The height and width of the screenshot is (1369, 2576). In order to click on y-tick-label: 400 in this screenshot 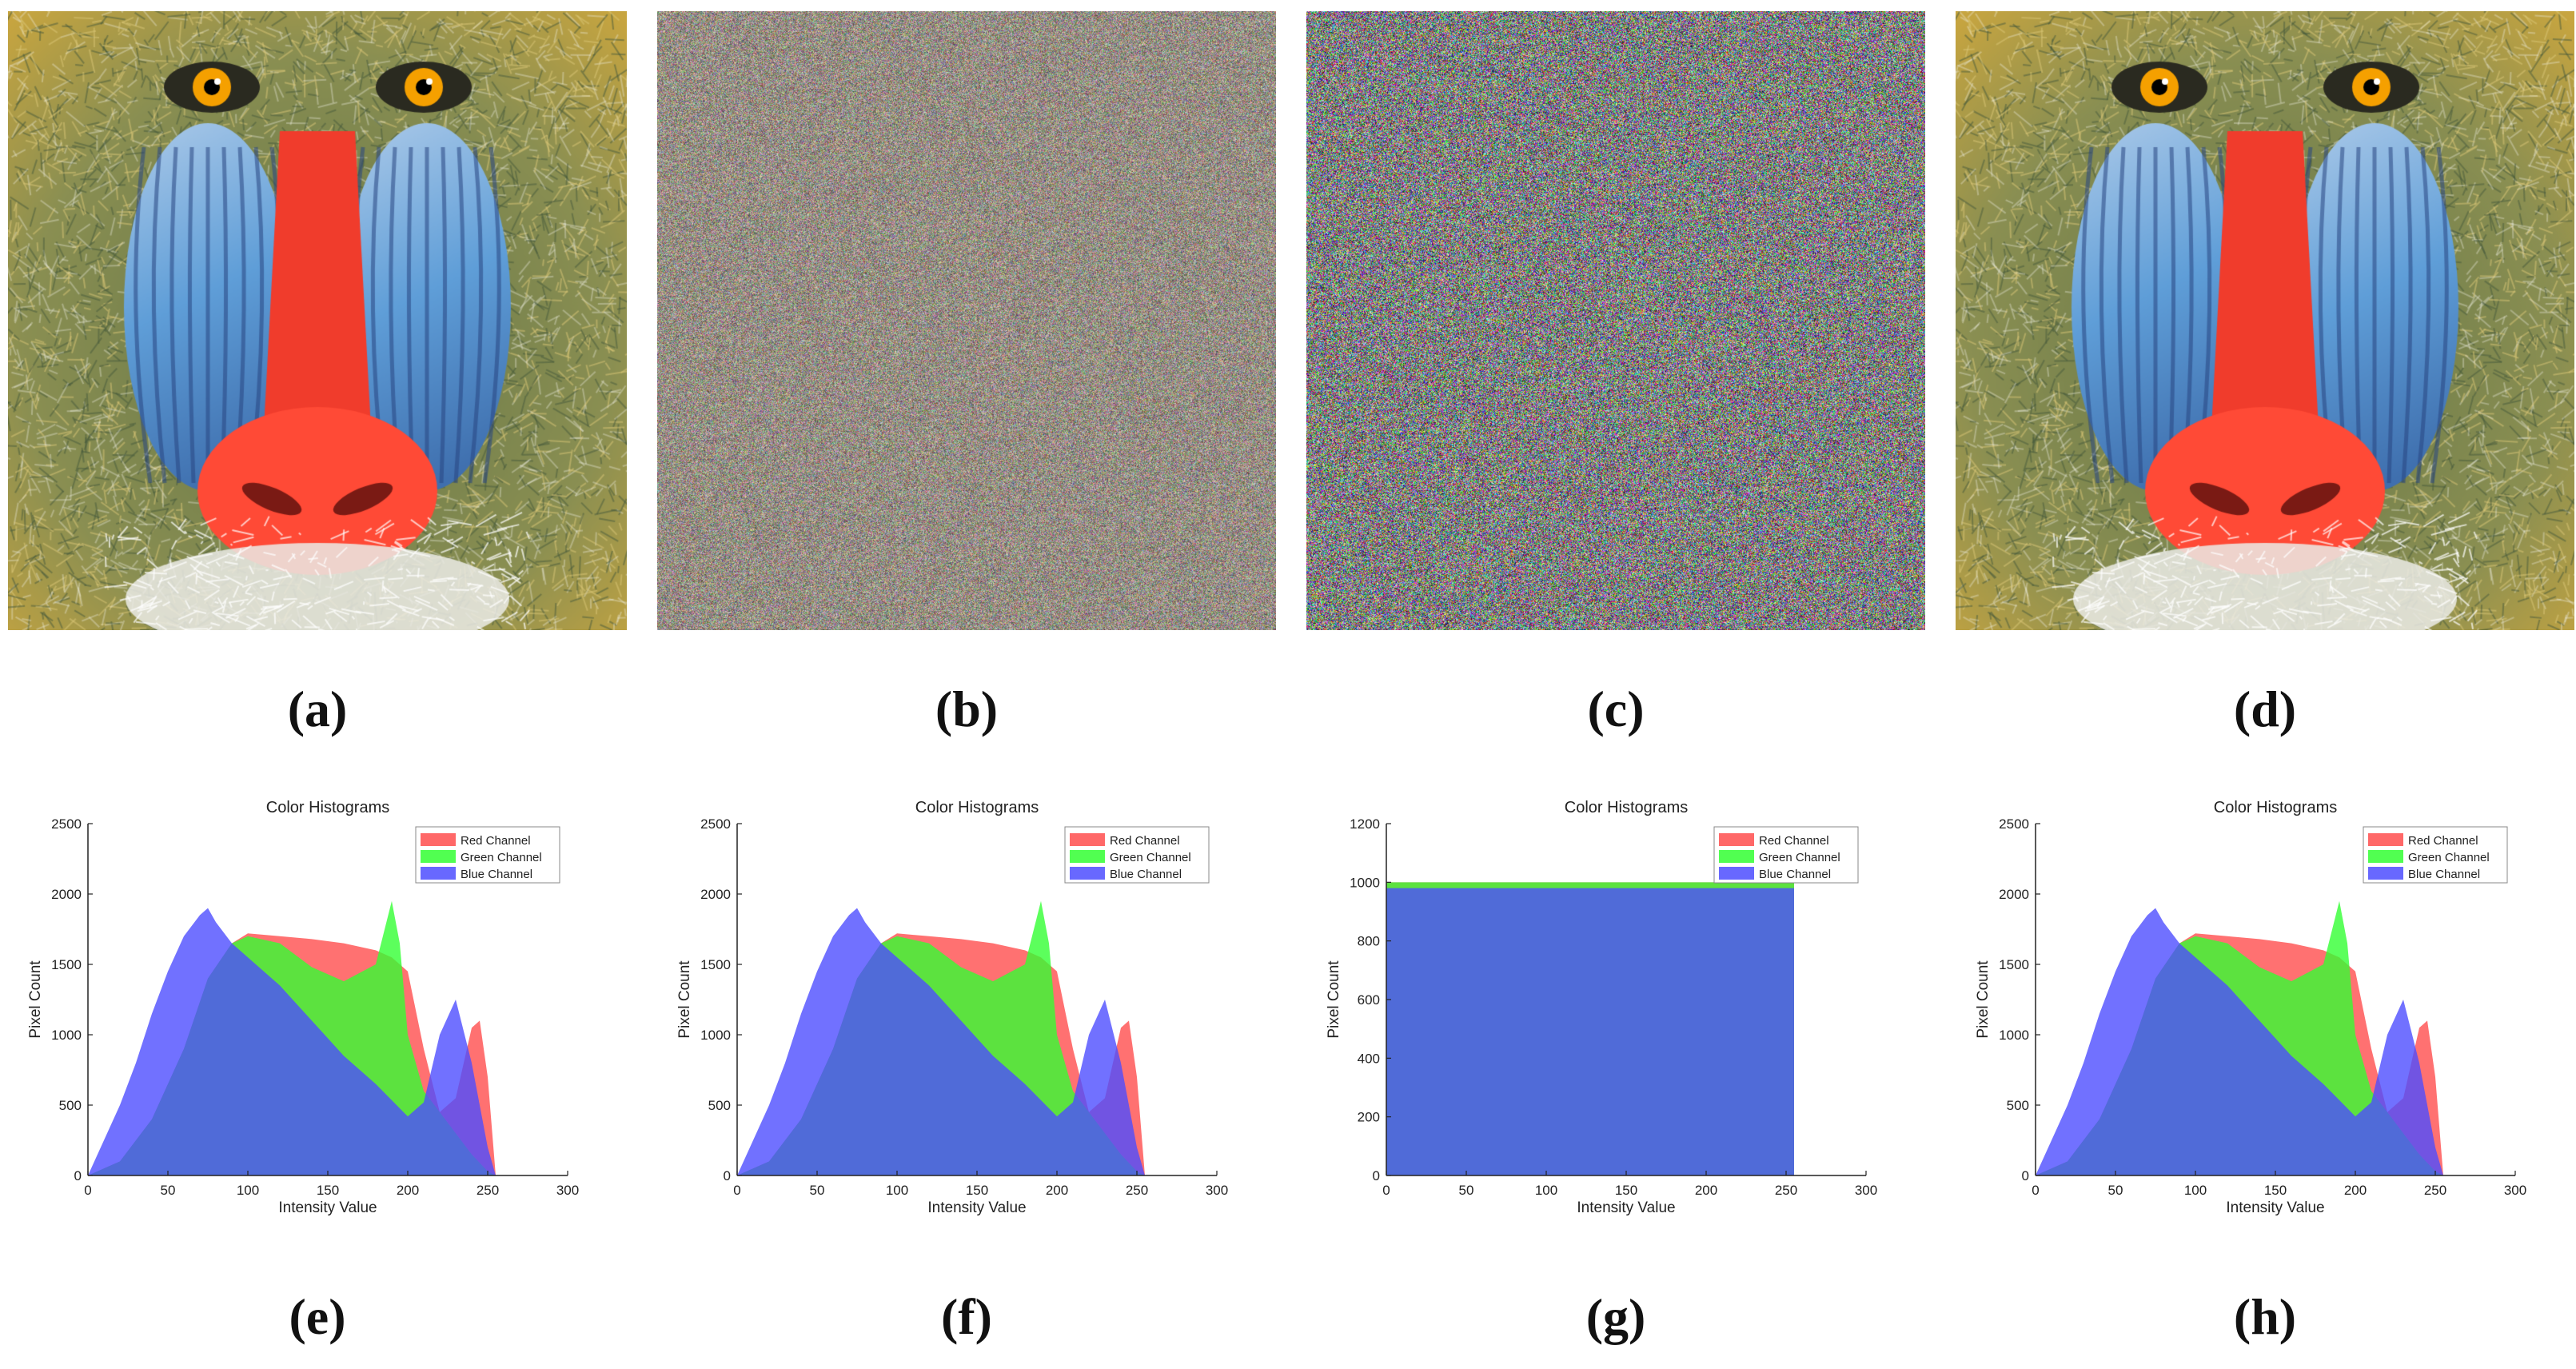, I will do `click(1369, 1058)`.